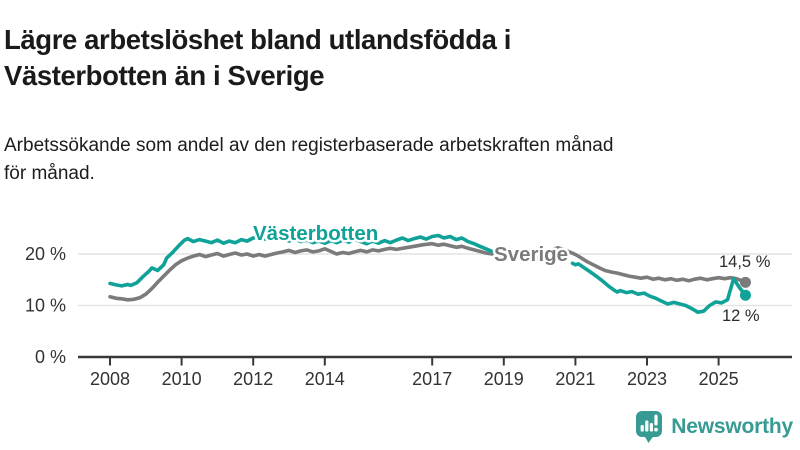 The image size is (800, 450). What do you see at coordinates (49, 173) in the screenshot?
I see `subtitle-line-2: för månad.` at bounding box center [49, 173].